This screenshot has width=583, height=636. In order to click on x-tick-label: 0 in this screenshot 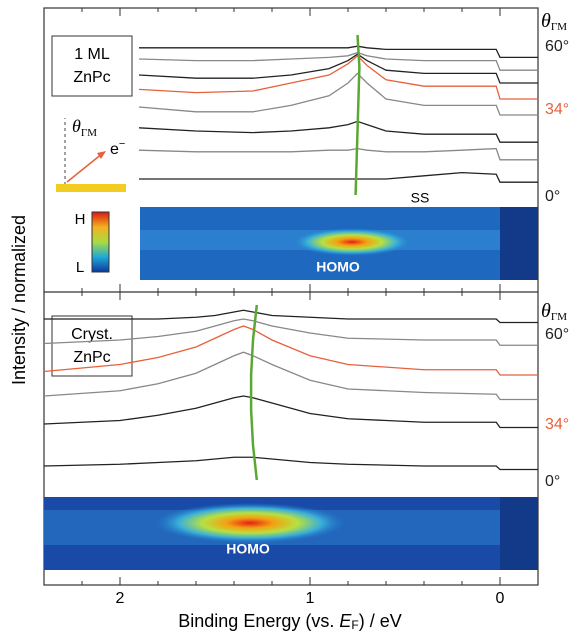, I will do `click(500, 598)`.